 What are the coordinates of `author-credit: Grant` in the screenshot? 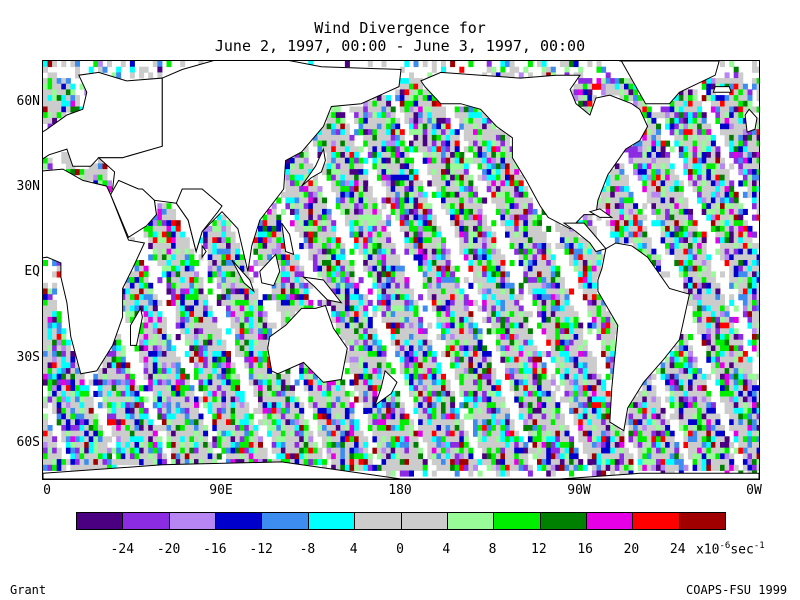 It's located at (28, 590).